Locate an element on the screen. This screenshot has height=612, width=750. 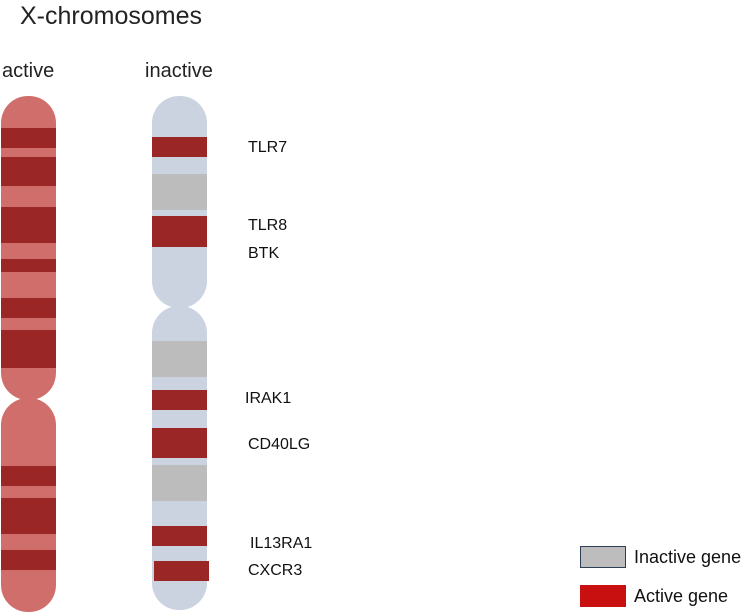
gene-band-irak1 is located at coordinates (179, 400).